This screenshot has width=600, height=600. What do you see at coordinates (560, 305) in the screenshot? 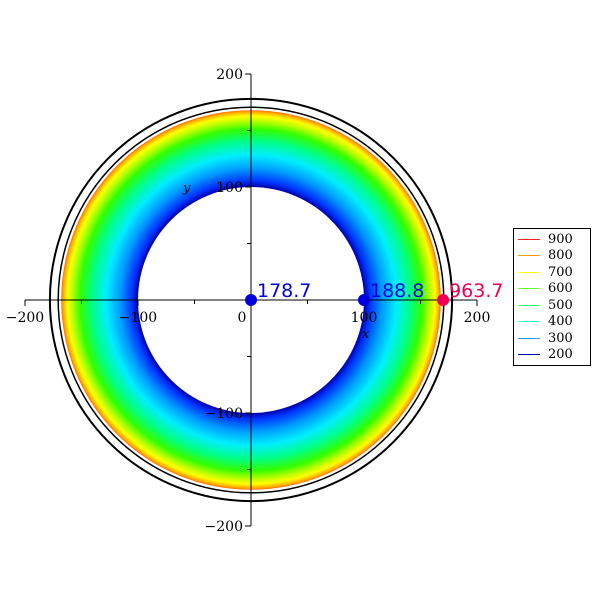
I see `legend-label: 500` at bounding box center [560, 305].